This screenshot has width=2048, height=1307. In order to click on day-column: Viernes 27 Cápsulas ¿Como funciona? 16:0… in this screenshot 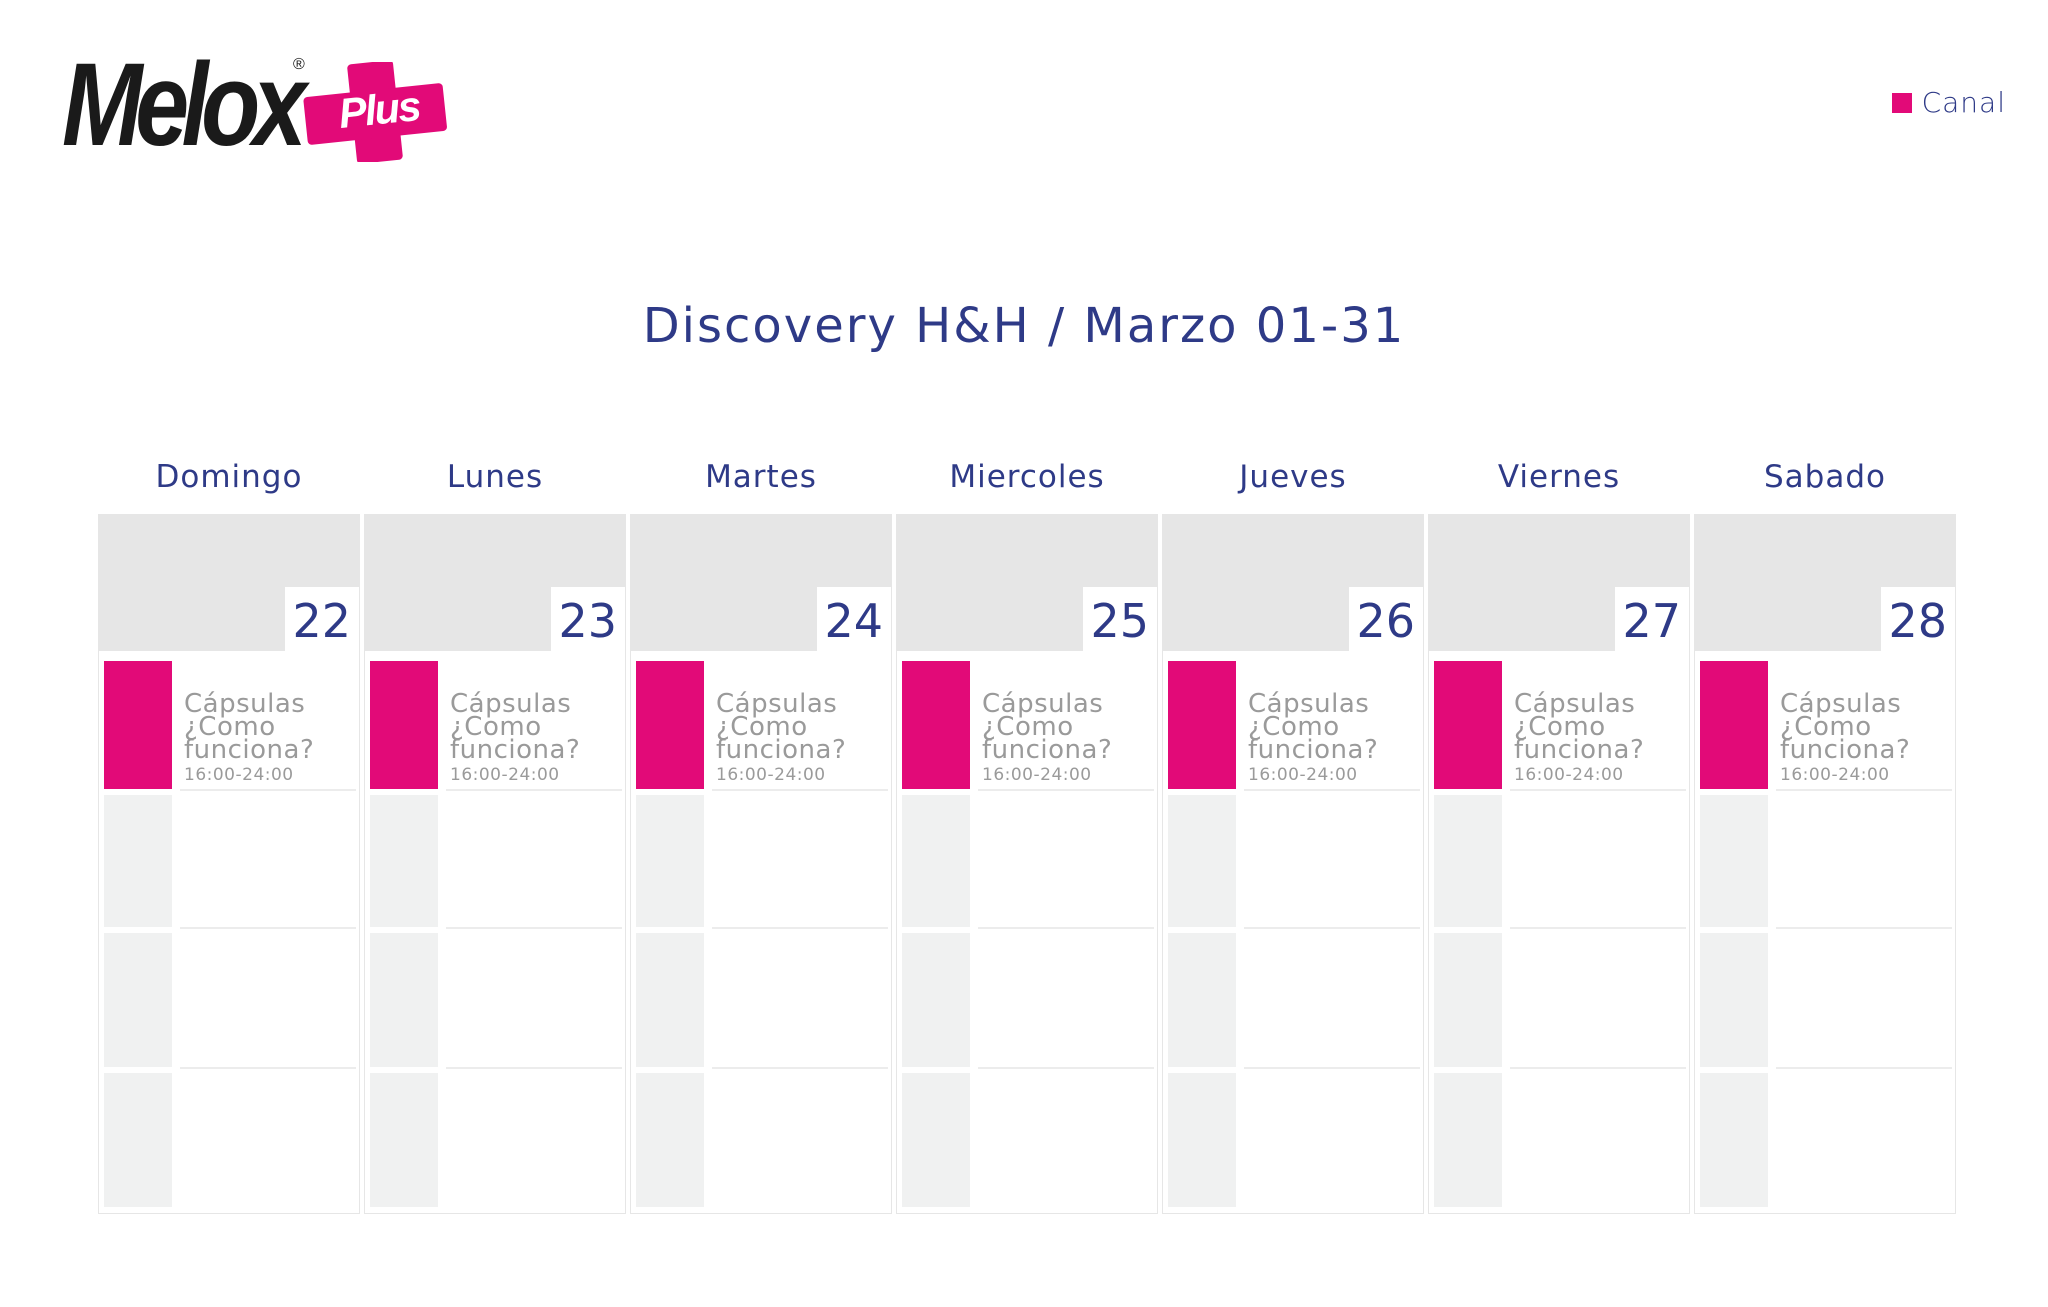, I will do `click(1559, 833)`.